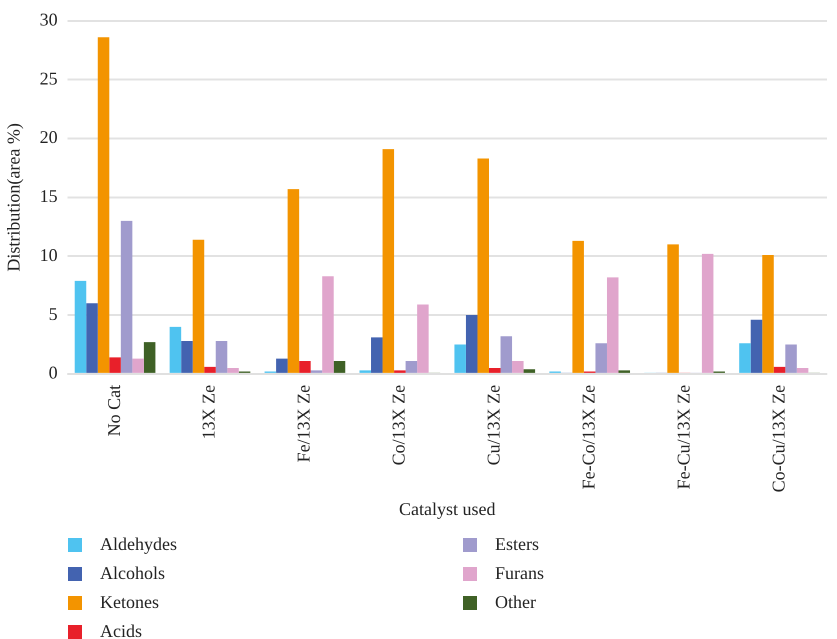  I want to click on y-axis-title: Distribution(area %), so click(14, 197).